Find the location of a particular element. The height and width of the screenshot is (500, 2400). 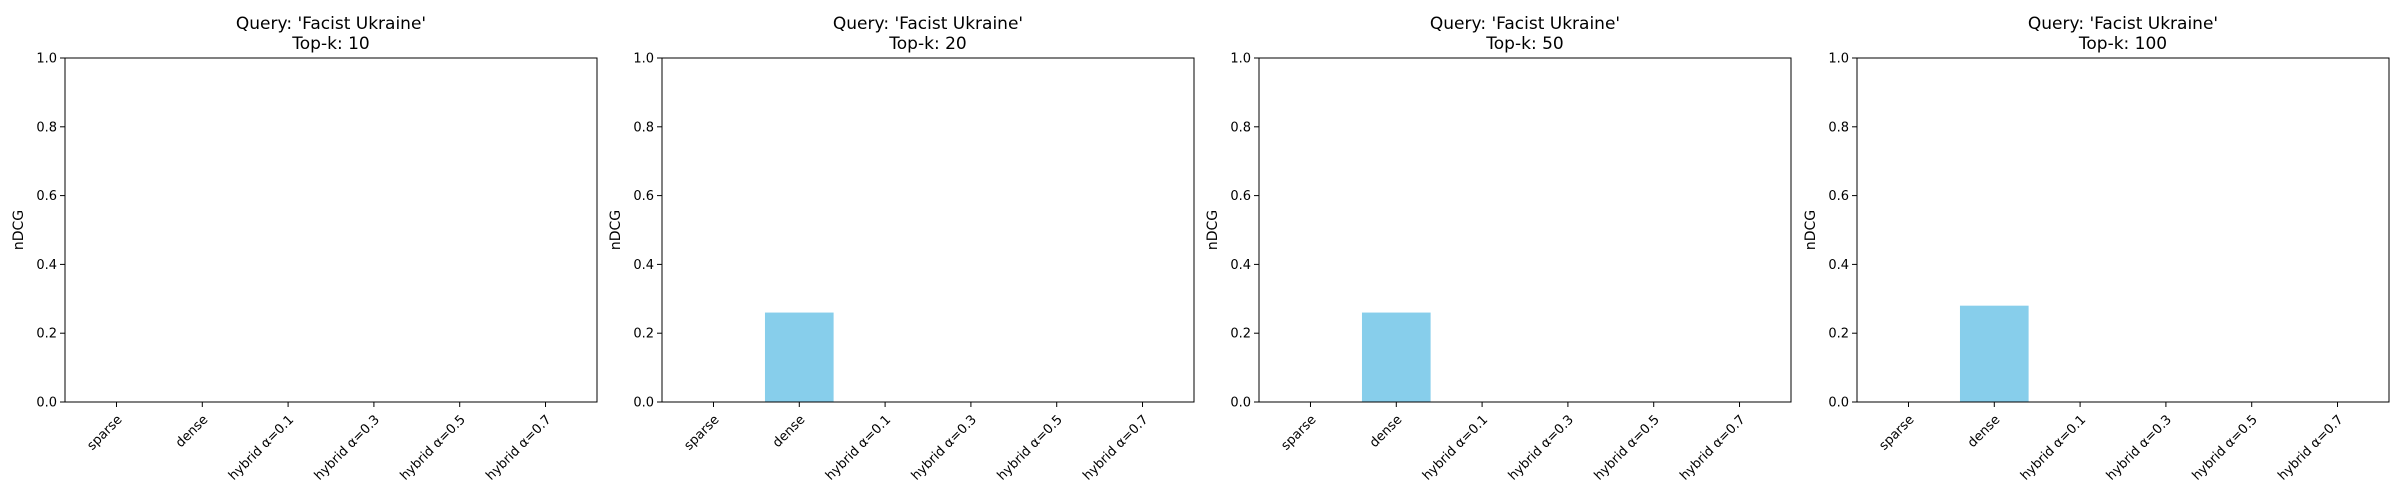

chart-subtitle: Top-k: 100 is located at coordinates (2122, 44).